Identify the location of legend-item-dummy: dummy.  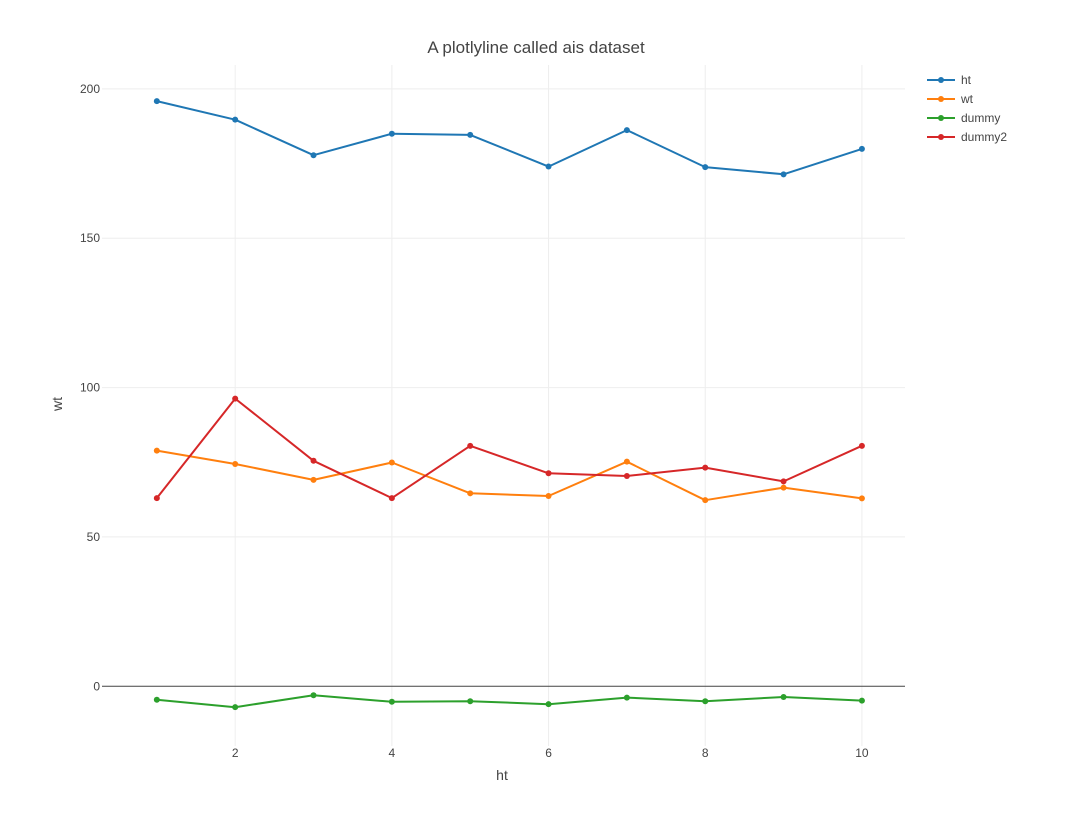
(963, 118).